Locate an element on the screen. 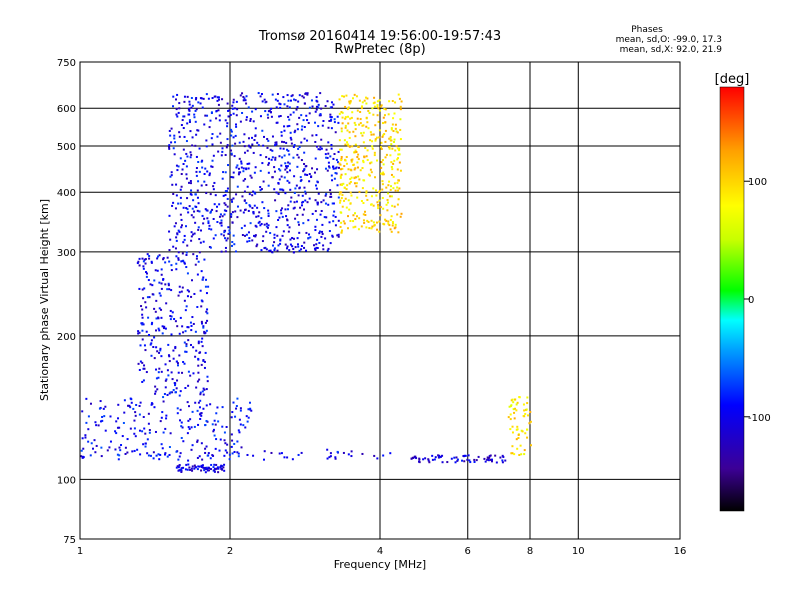 The height and width of the screenshot is (600, 800). x-tick-label: 1 is located at coordinates (80, 551).